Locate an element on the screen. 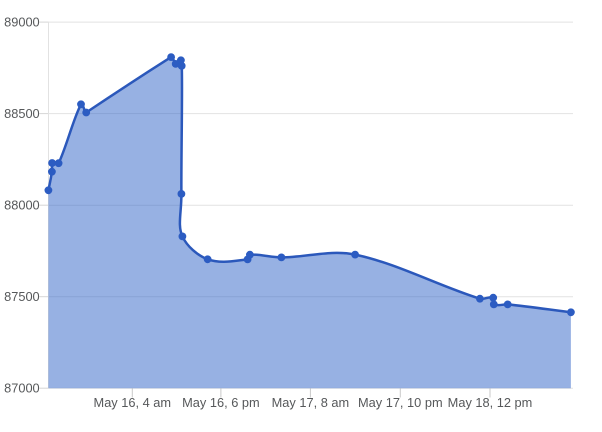  svg-text: 89000 is located at coordinates (22, 21).